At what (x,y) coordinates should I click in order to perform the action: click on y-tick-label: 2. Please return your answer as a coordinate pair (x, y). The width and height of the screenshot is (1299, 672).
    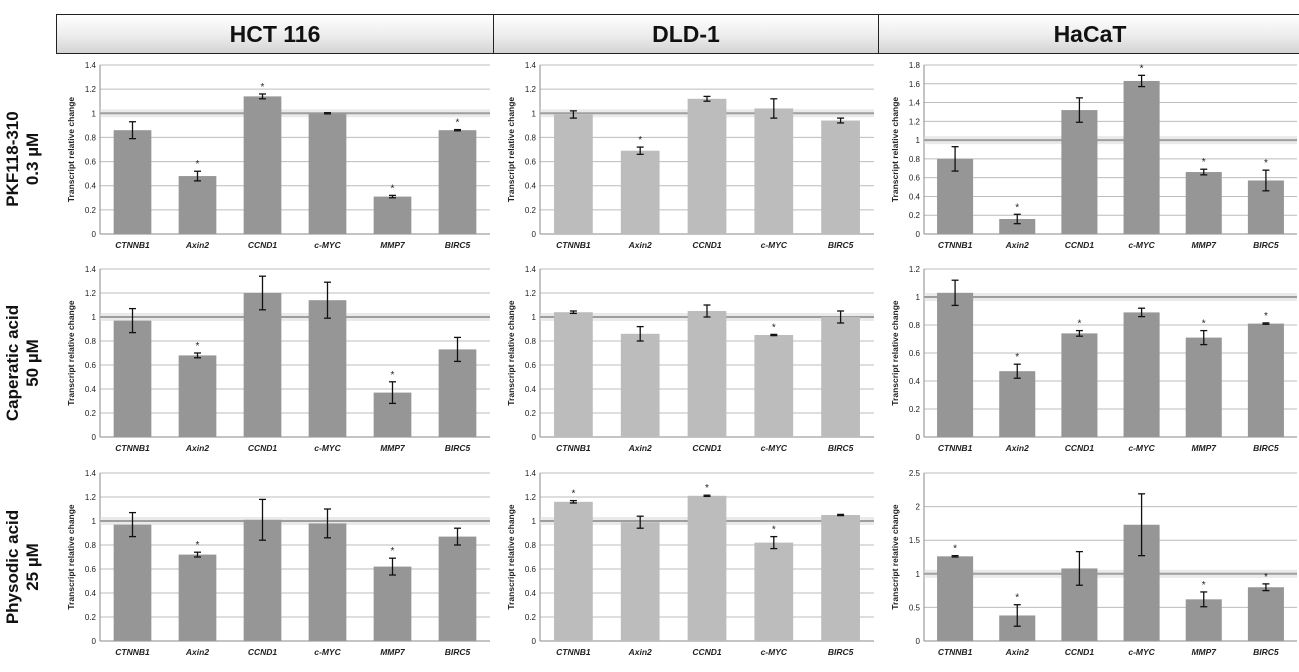
    Looking at the image, I should click on (918, 507).